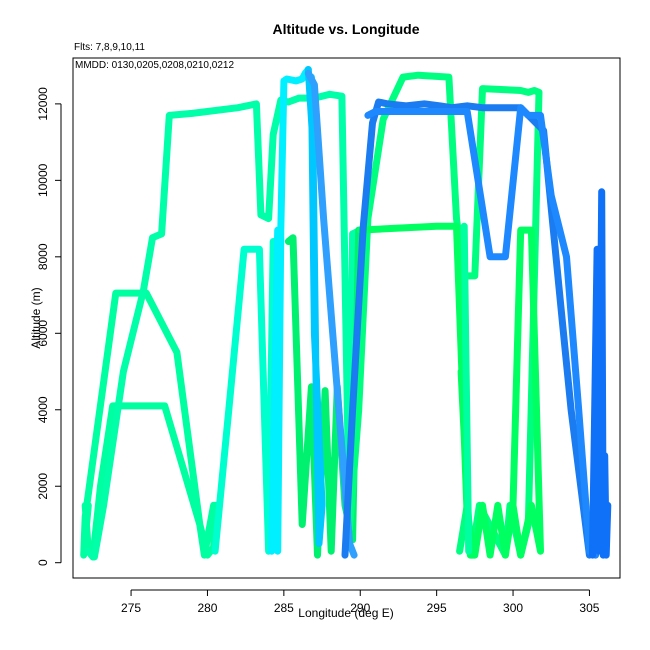 The width and height of the screenshot is (650, 650). I want to click on x-tick-label: 285, so click(284, 608).